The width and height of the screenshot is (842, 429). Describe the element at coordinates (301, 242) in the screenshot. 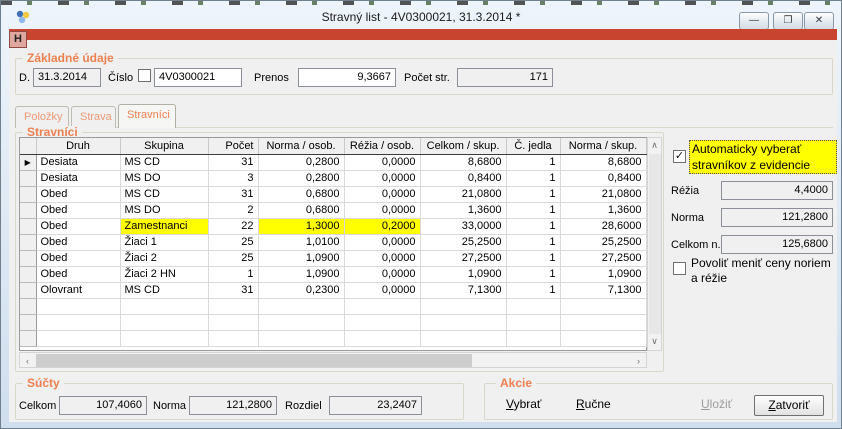

I see `cell-norma_osob: 1,0100` at that location.